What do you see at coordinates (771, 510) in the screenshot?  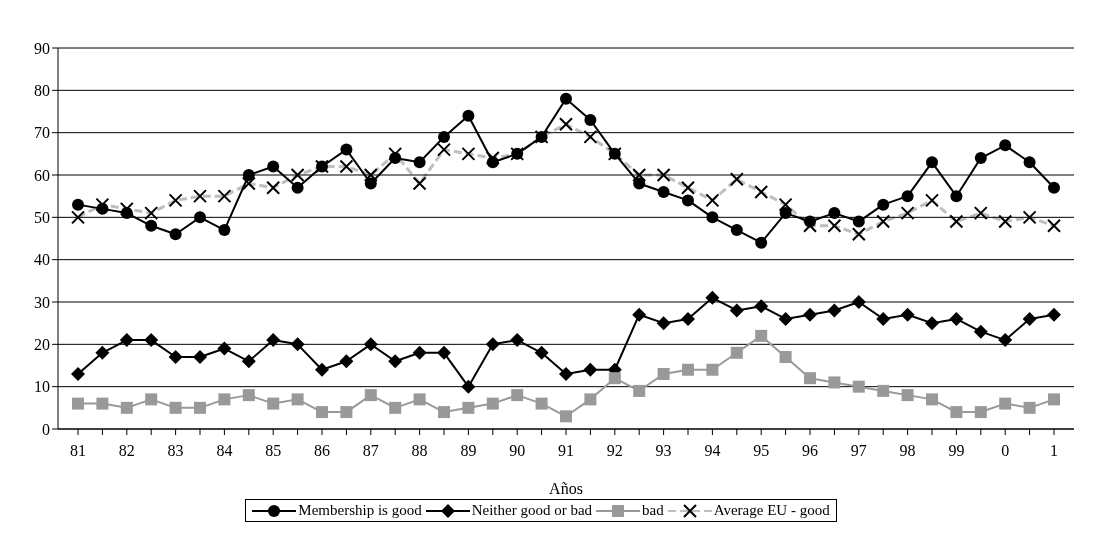 I see `legend-label: Average EU - good` at bounding box center [771, 510].